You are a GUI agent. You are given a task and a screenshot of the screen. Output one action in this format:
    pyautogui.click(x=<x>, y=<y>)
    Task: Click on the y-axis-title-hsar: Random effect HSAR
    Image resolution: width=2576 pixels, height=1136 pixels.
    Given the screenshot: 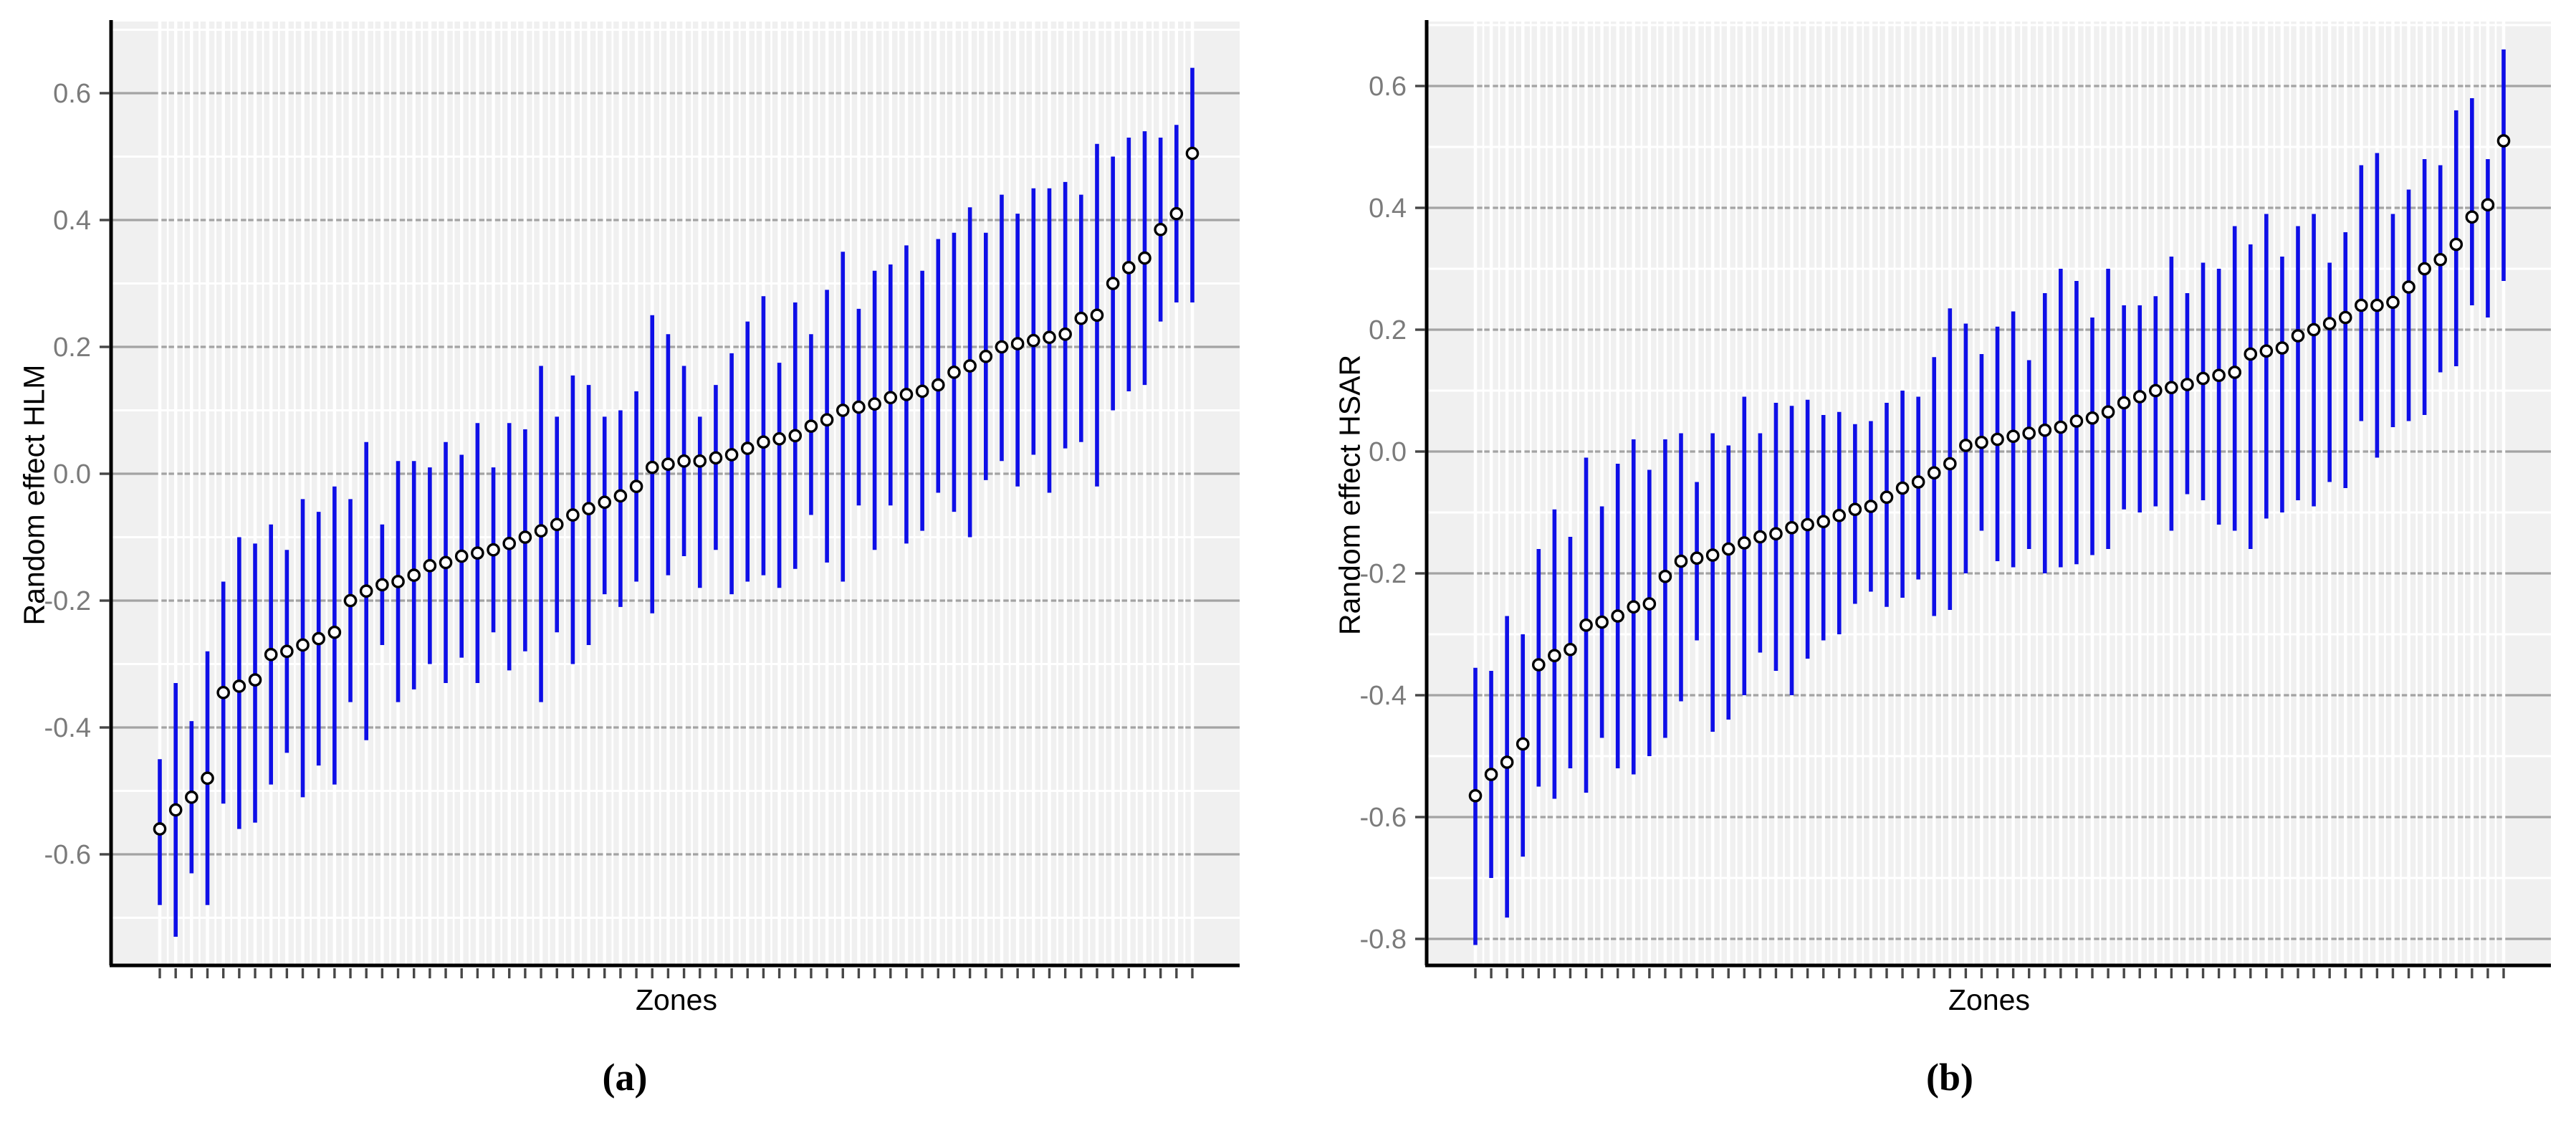 What is the action you would take?
    pyautogui.click(x=1349, y=495)
    